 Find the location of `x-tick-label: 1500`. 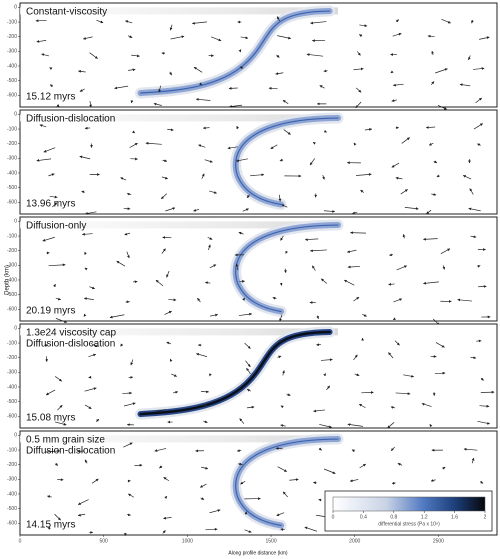

x-tick-label: 1500 is located at coordinates (270, 541).